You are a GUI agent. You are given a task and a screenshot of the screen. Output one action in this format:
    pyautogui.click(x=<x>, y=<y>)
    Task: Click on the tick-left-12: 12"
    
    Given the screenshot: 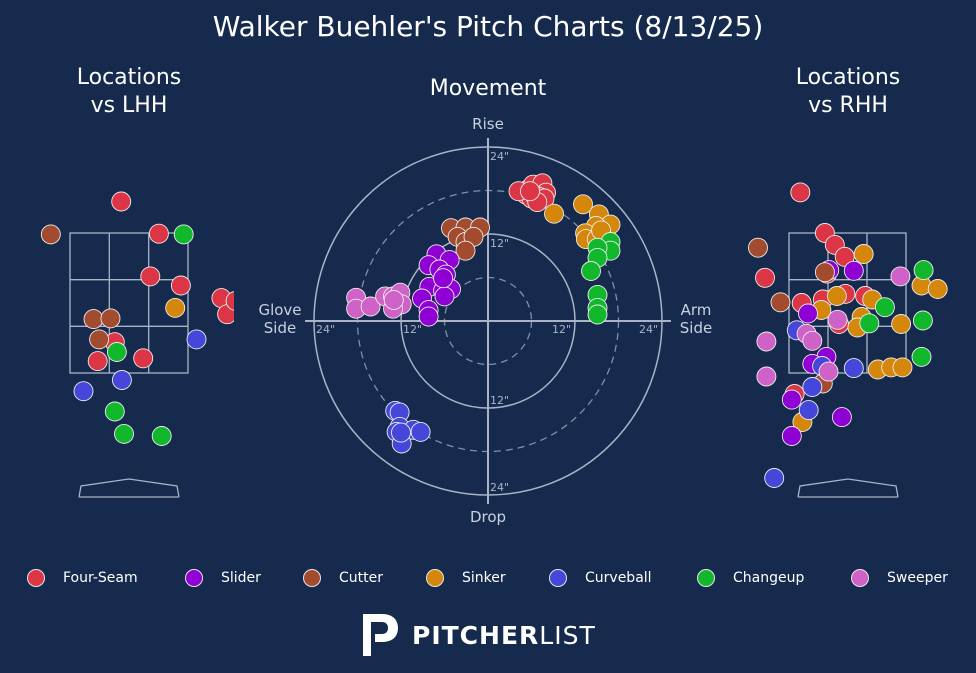 What is the action you would take?
    pyautogui.click(x=412, y=329)
    